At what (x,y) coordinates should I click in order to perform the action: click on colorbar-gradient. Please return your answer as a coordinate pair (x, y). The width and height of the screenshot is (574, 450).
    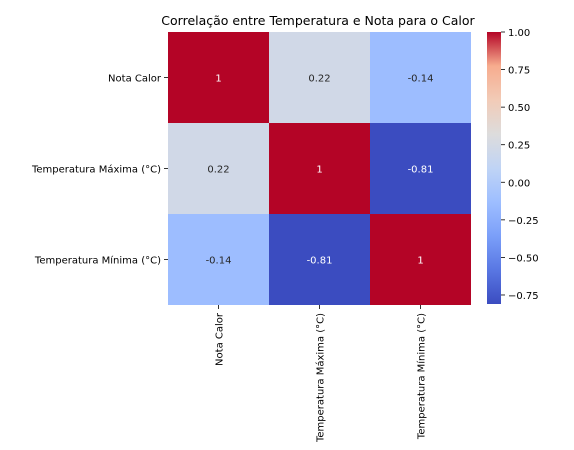
    Looking at the image, I should click on (494, 168).